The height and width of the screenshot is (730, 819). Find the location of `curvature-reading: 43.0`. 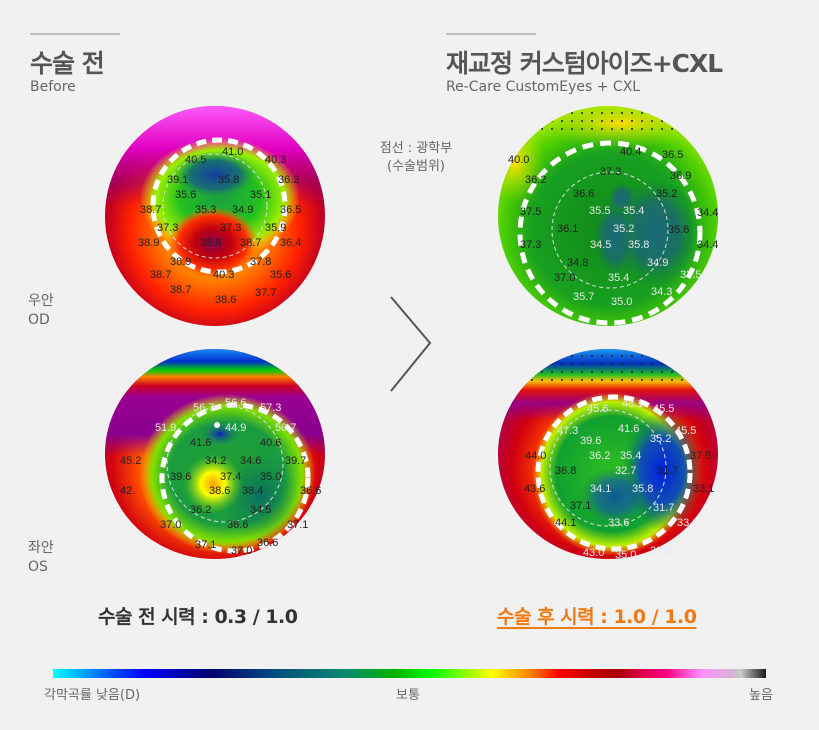

curvature-reading: 43.0 is located at coordinates (593, 553).